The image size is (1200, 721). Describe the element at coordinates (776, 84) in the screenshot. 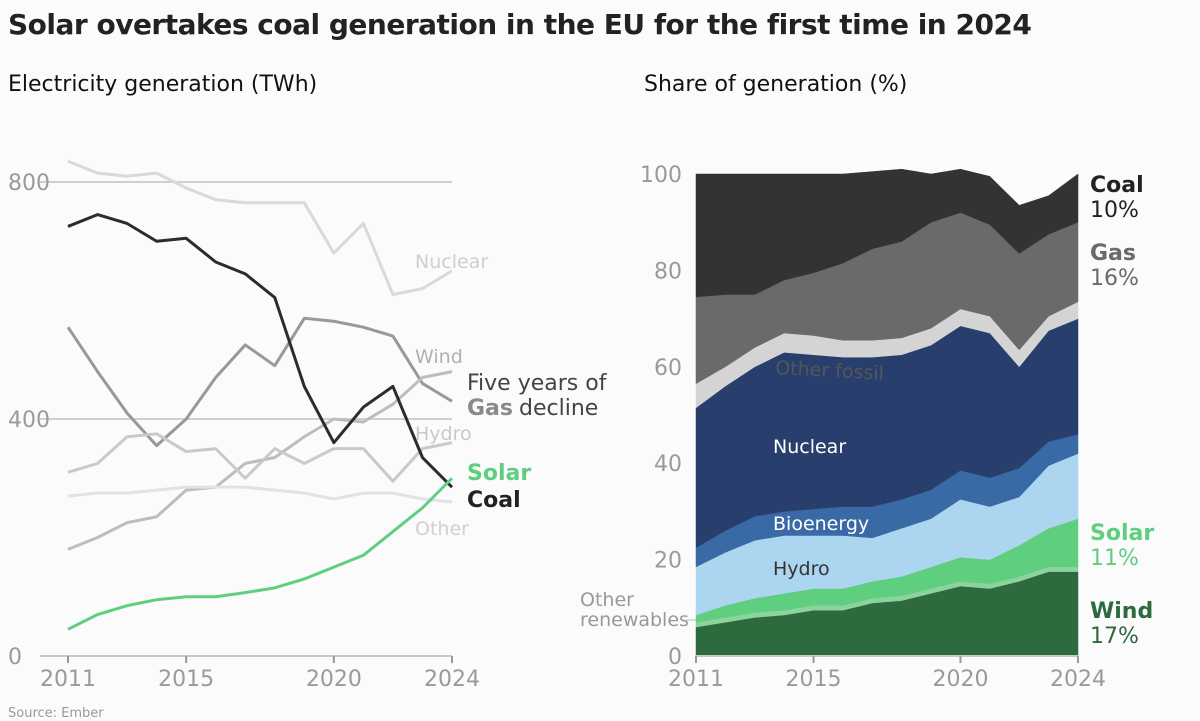

I see `right-chart-subtitle: Share of generation (%)` at that location.